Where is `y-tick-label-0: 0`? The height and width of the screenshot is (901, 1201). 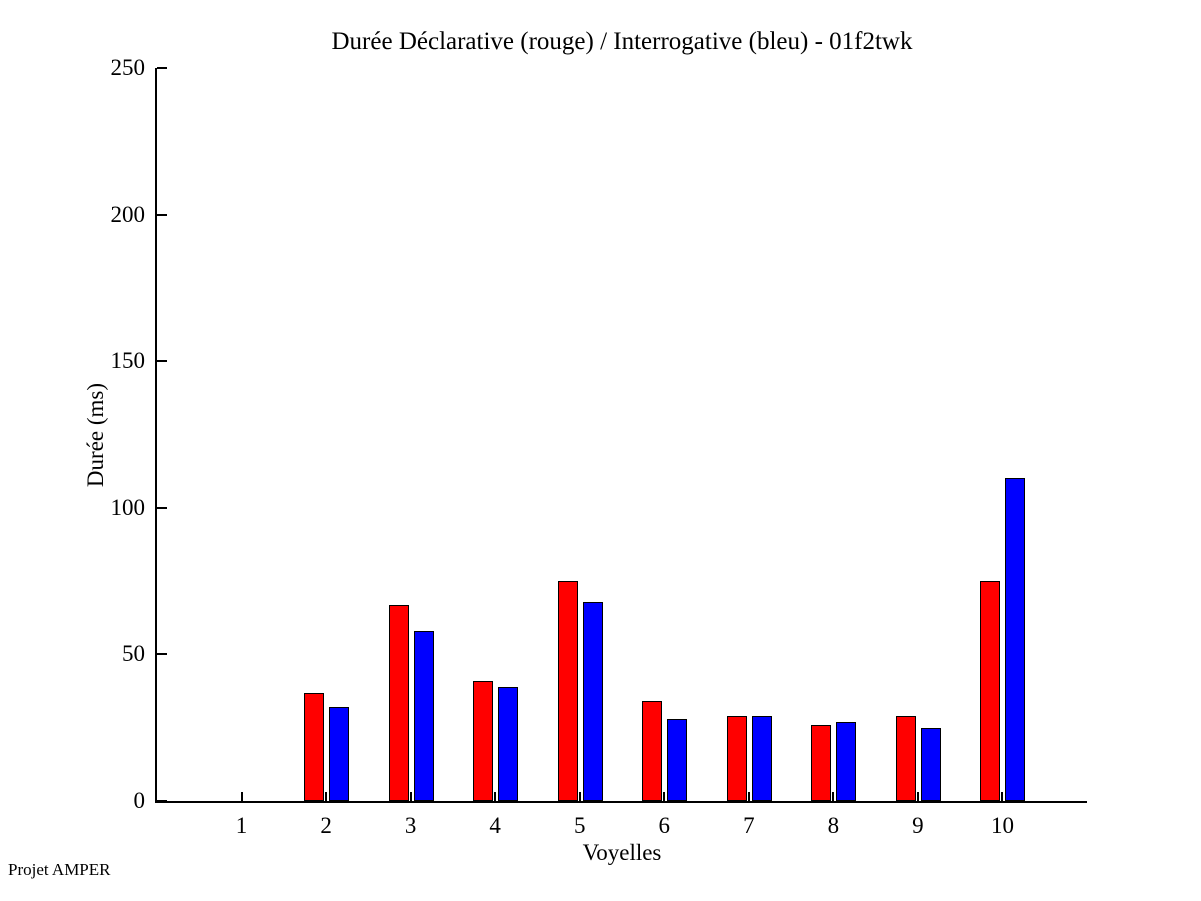
y-tick-label-0: 0 is located at coordinates (139, 800).